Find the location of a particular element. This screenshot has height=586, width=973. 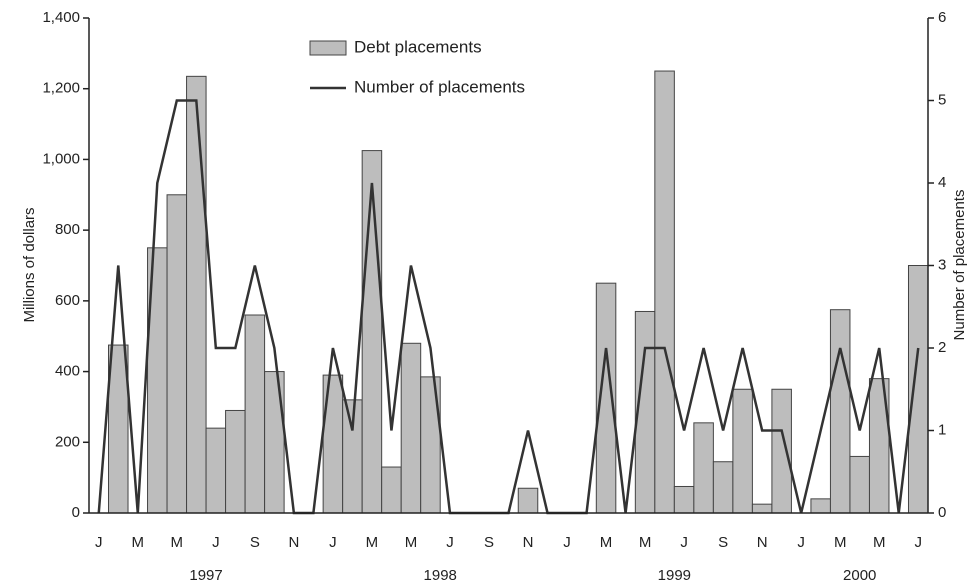

y2-tick-label: 5 is located at coordinates (942, 99).